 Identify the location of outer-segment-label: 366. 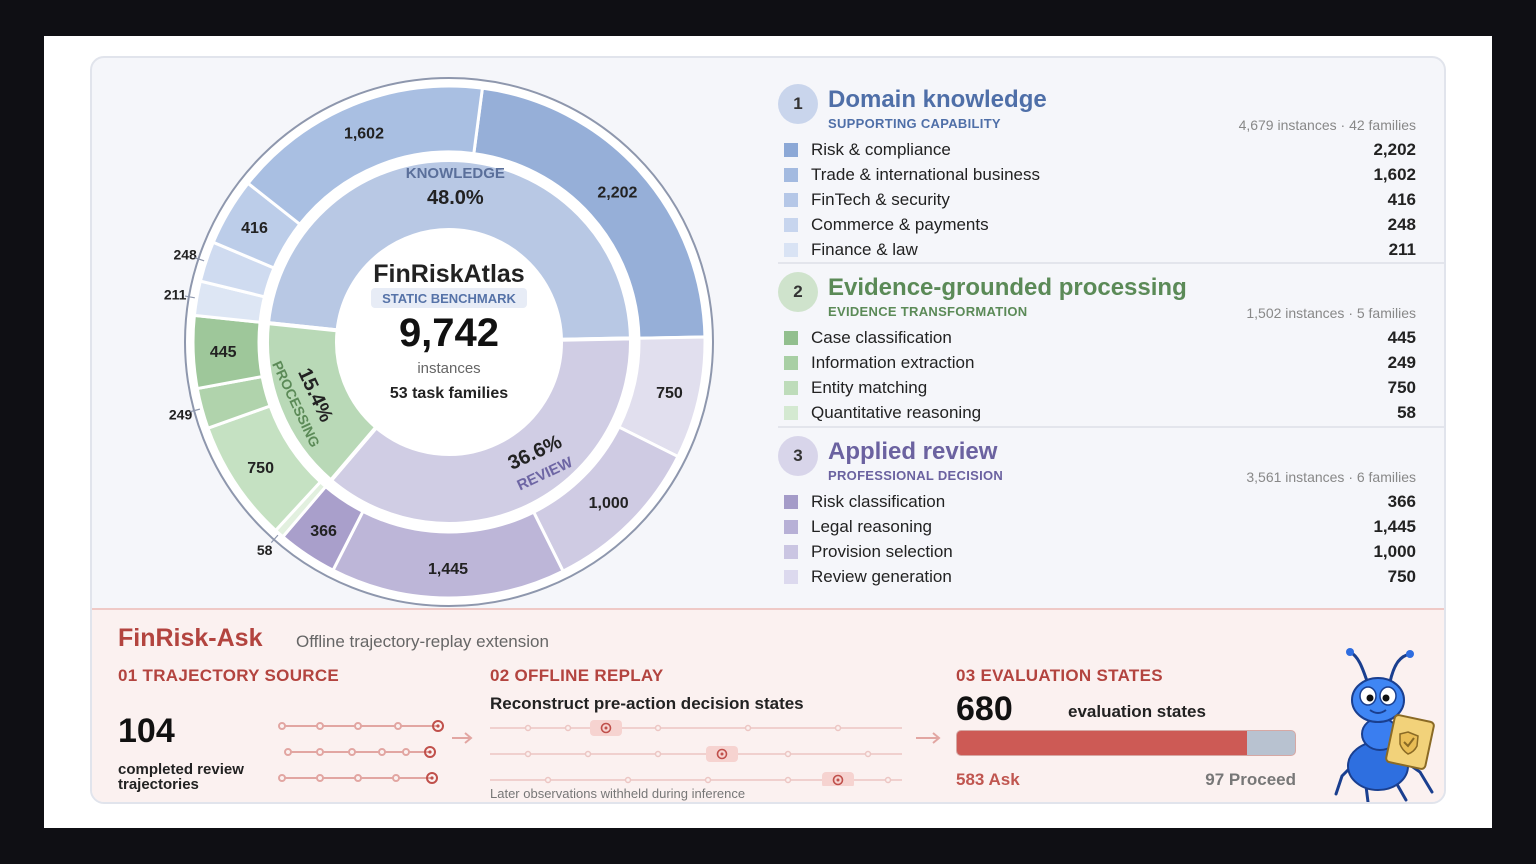
(323, 531).